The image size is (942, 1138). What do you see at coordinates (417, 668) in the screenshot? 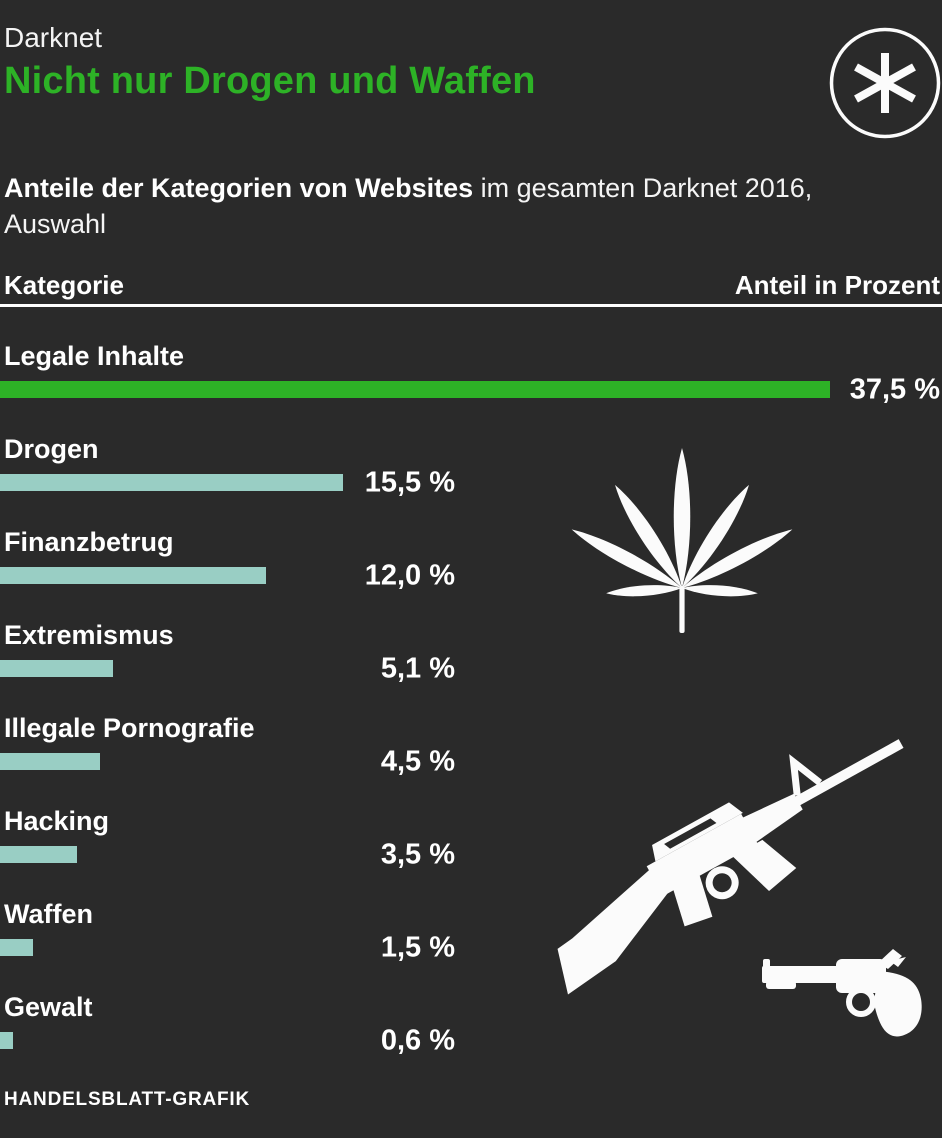
I see `category-value: 5,1 %` at bounding box center [417, 668].